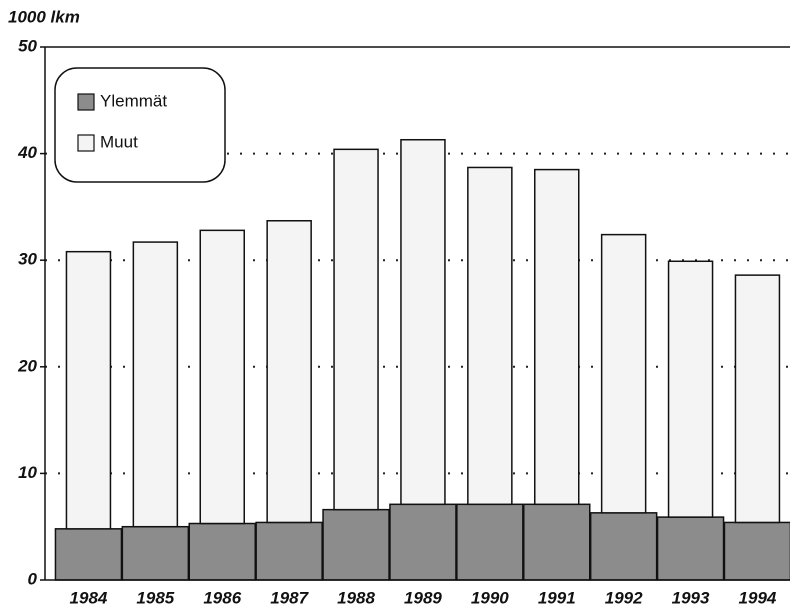 Image resolution: width=790 pixels, height=609 pixels. What do you see at coordinates (33, 578) in the screenshot?
I see `y-tick-label: 0` at bounding box center [33, 578].